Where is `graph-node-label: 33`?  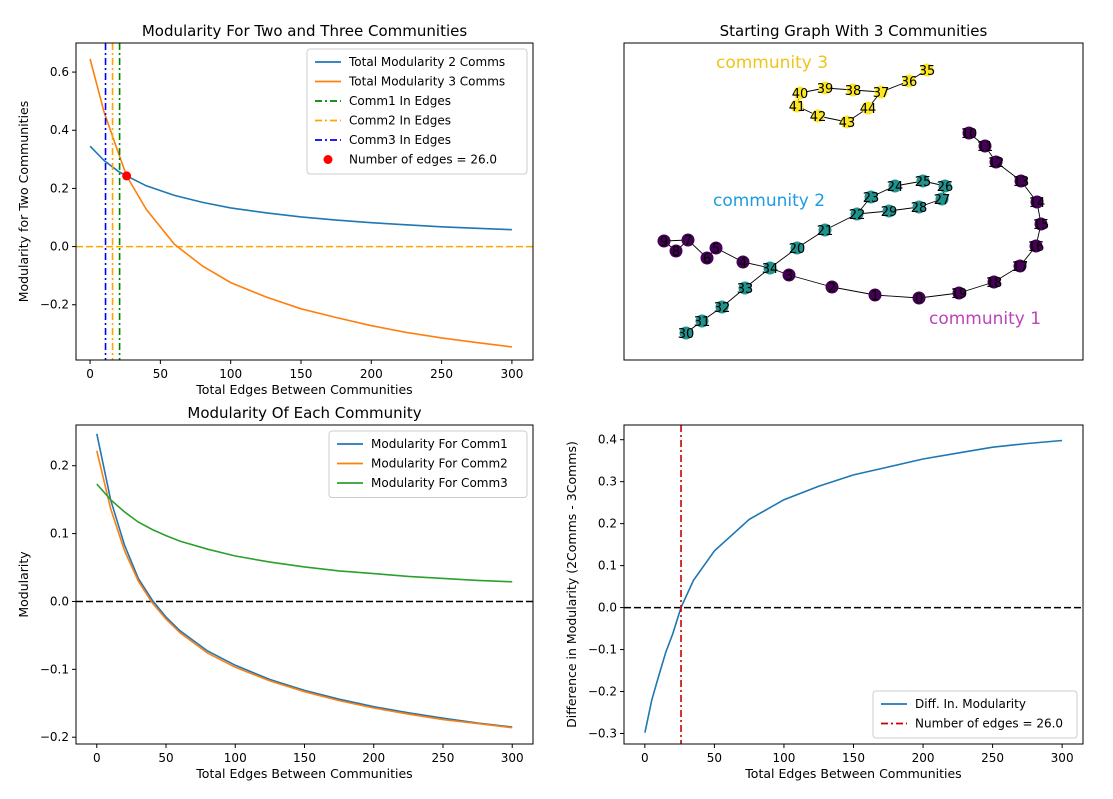
graph-node-label: 33 is located at coordinates (745, 289).